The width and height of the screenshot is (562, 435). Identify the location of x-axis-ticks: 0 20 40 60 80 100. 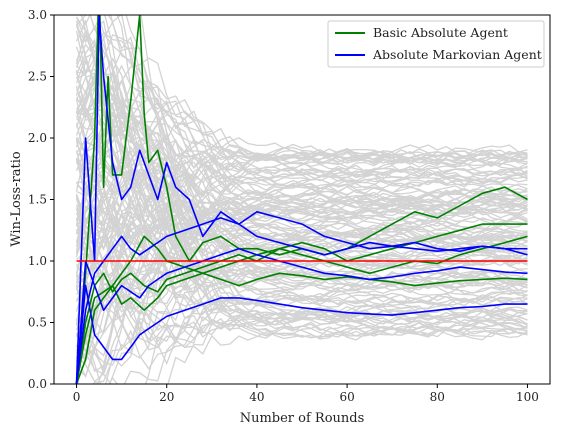
(306, 394).